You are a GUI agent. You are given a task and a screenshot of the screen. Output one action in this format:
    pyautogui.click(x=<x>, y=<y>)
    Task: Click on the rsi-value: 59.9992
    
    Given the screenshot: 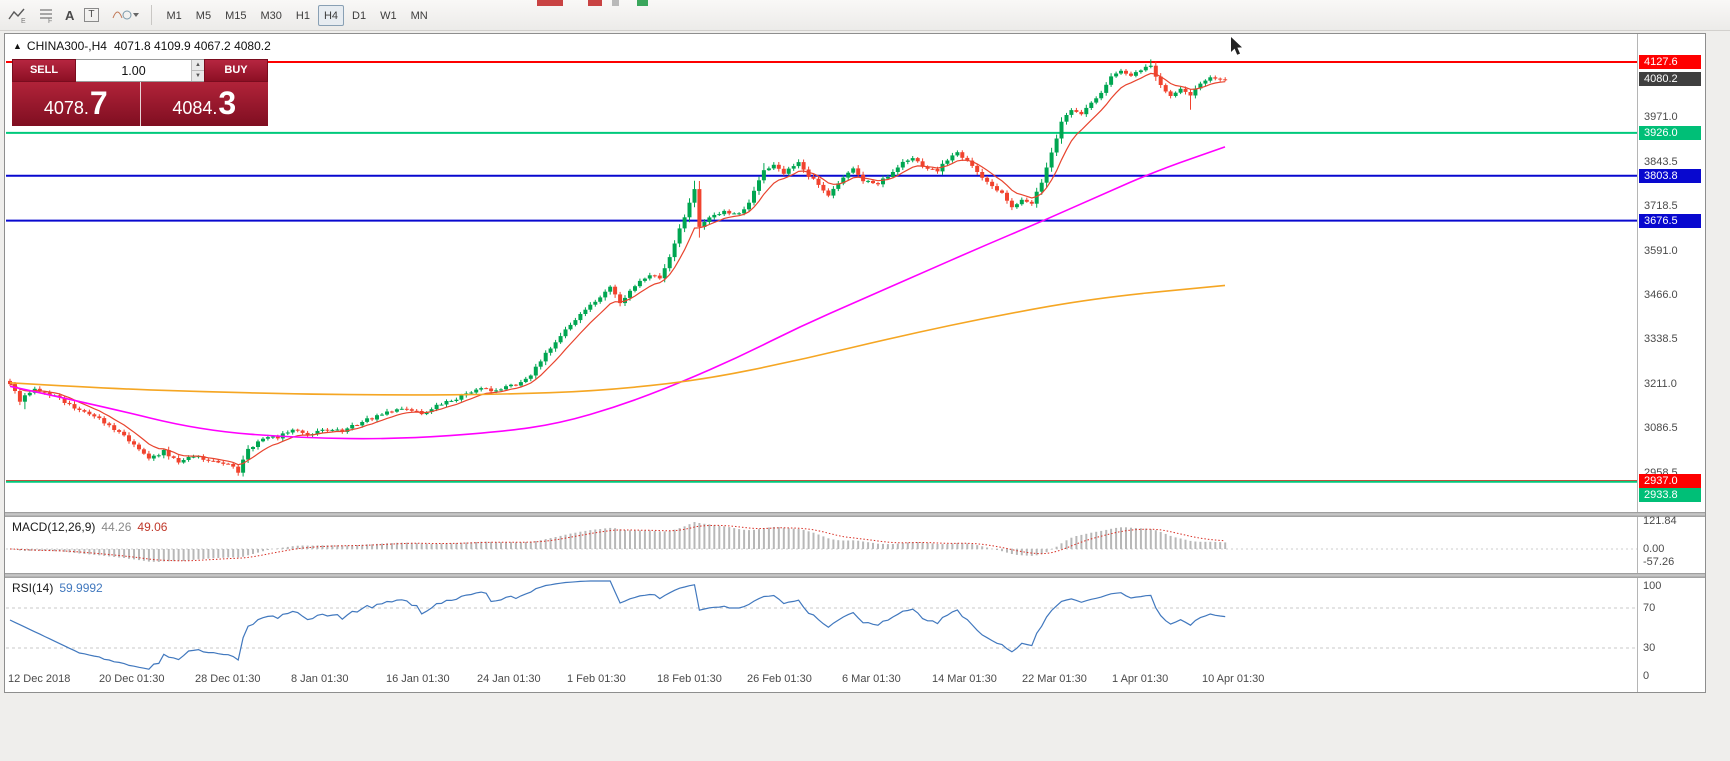 What is the action you would take?
    pyautogui.click(x=81, y=588)
    